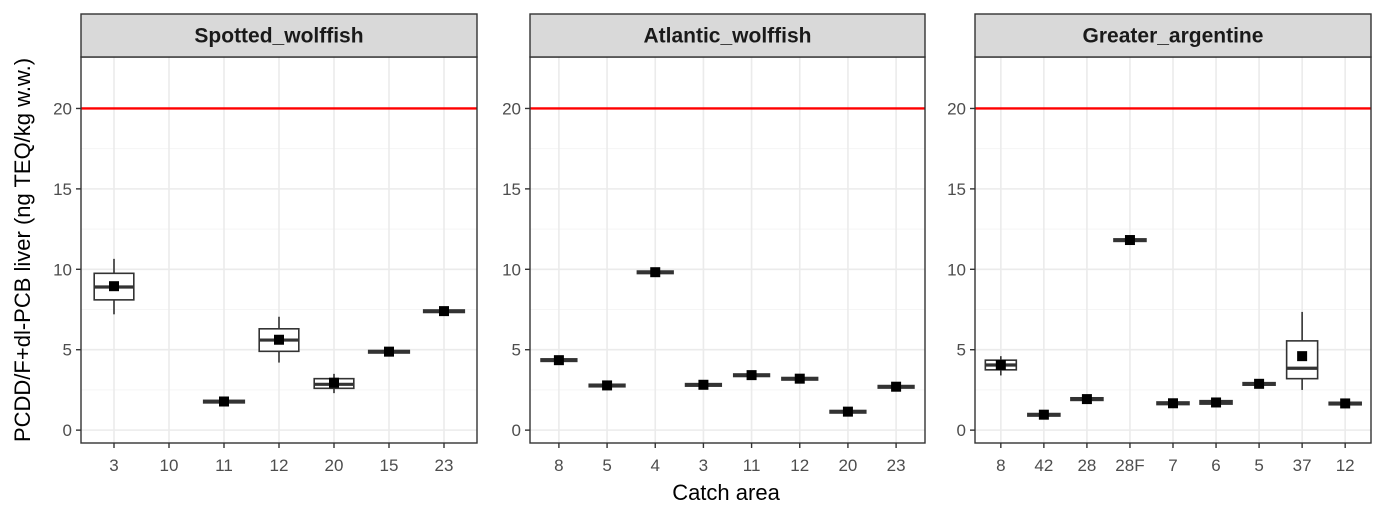 The image size is (1386, 525). I want to click on x-tick-label: 42, so click(1043, 465).